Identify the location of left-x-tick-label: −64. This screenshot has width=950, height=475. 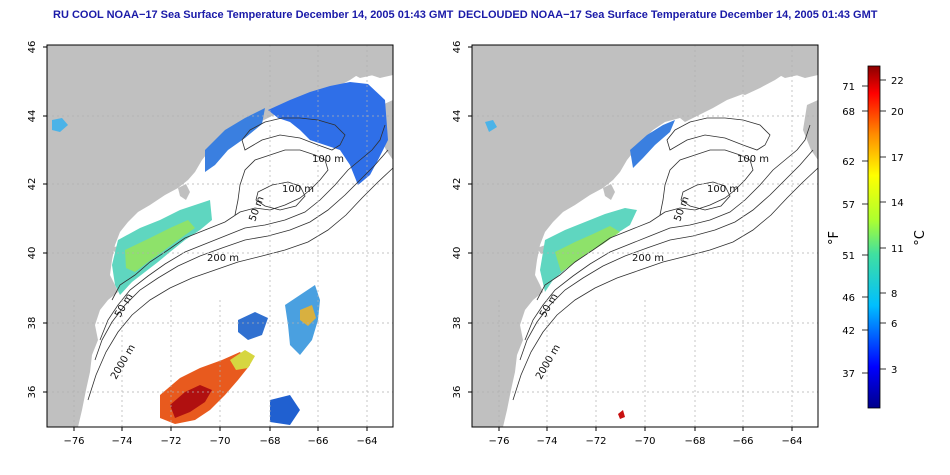
(366, 441).